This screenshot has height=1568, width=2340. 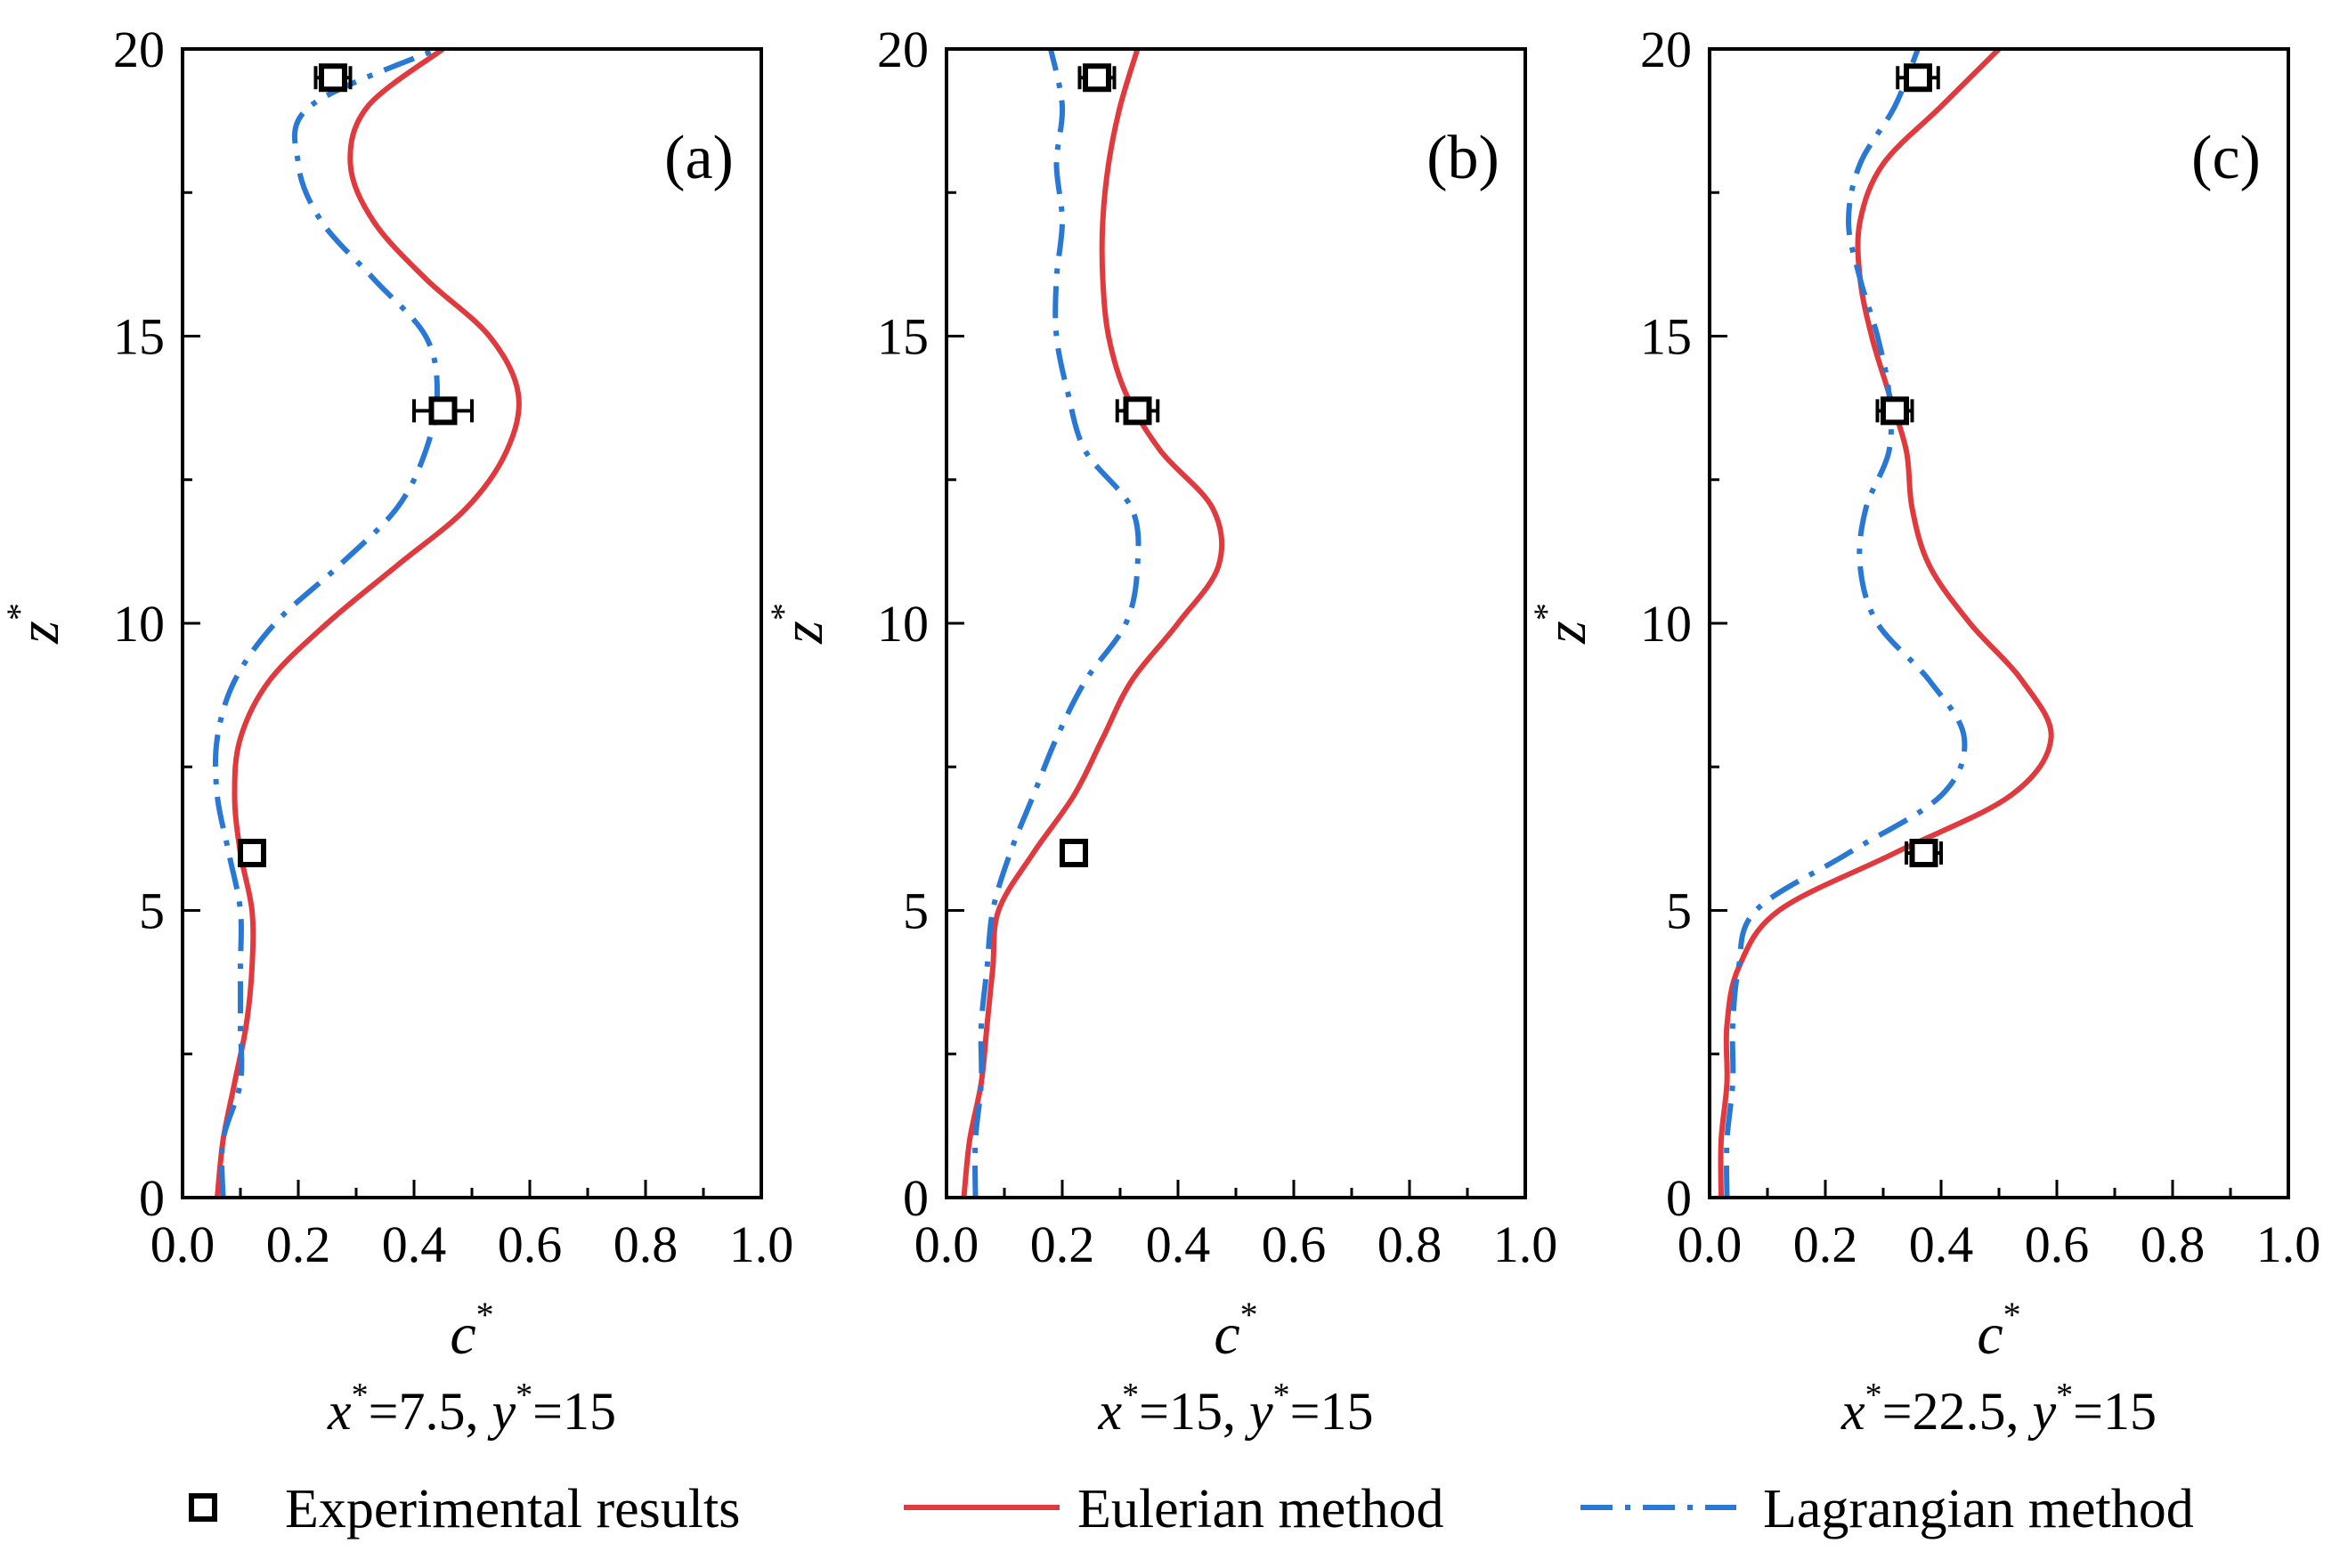 I want to click on panel-label: (b), so click(x=1462, y=158).